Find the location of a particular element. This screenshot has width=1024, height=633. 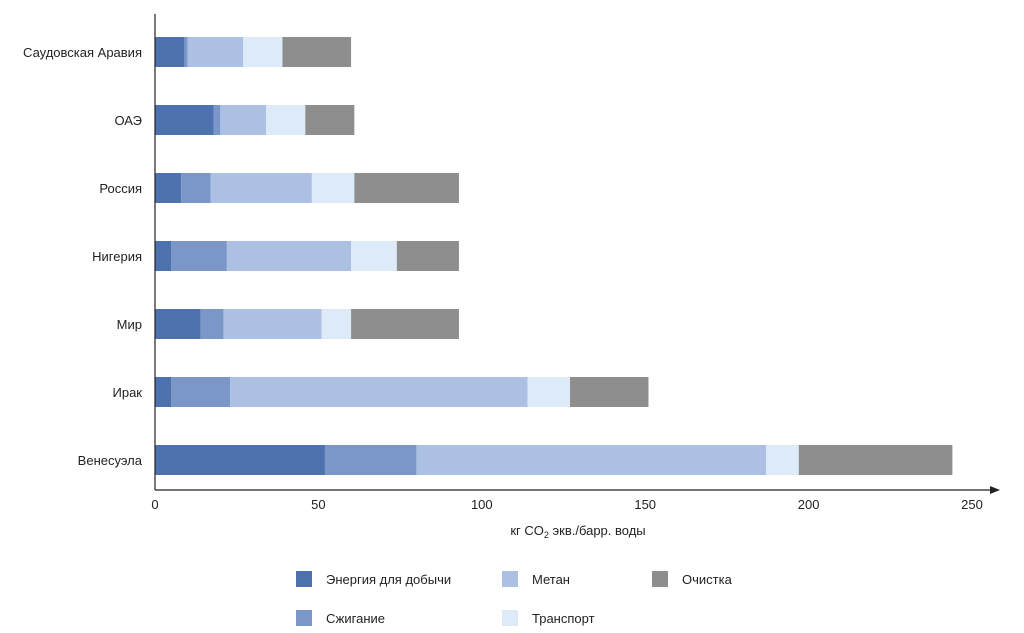

x-axis-arrow is located at coordinates (995, 490).